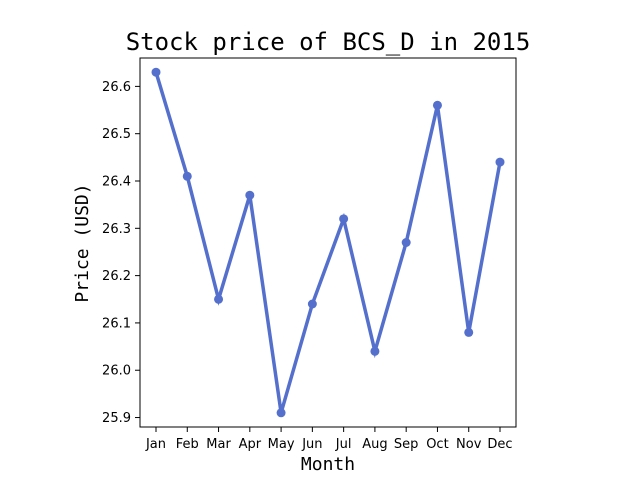 This screenshot has height=480, width=640. Describe the element at coordinates (311, 444) in the screenshot. I see `x-tick-label: Jun` at that location.